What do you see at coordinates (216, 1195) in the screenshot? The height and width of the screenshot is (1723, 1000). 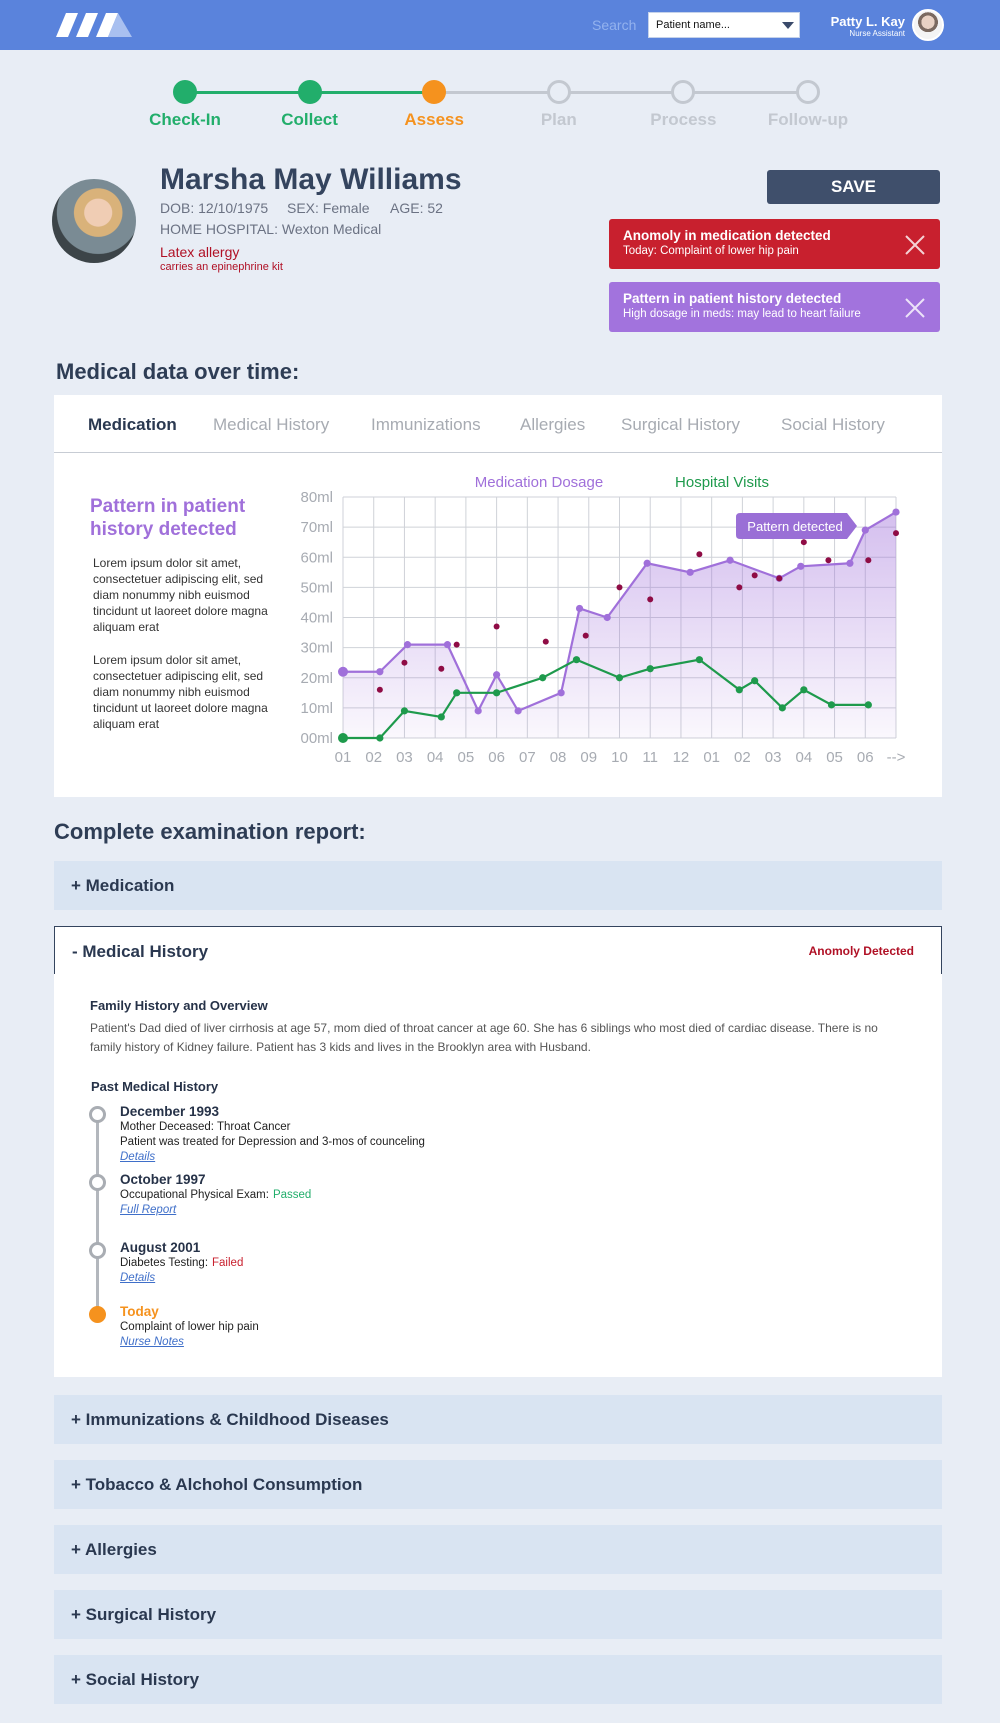 I see `timeline-text: Occupational Physical Exam: Passed` at bounding box center [216, 1195].